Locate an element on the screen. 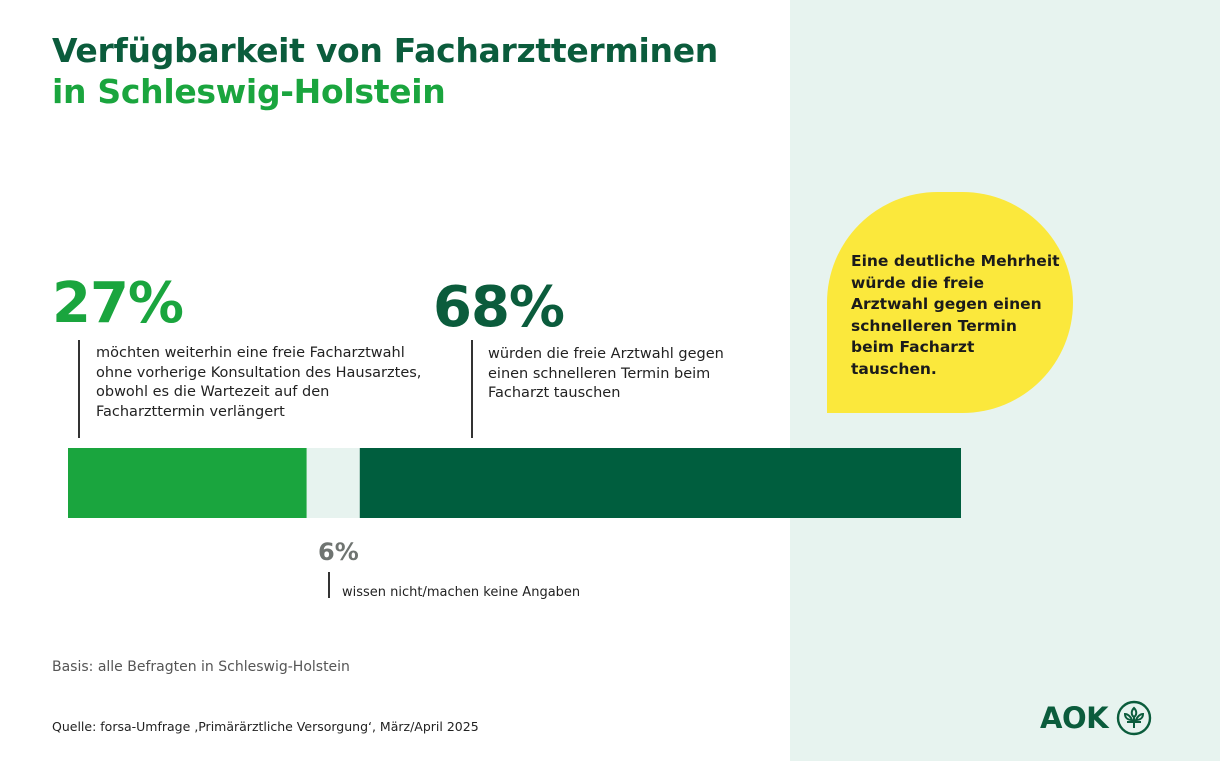  aok-logo: AOK is located at coordinates (1096, 718).